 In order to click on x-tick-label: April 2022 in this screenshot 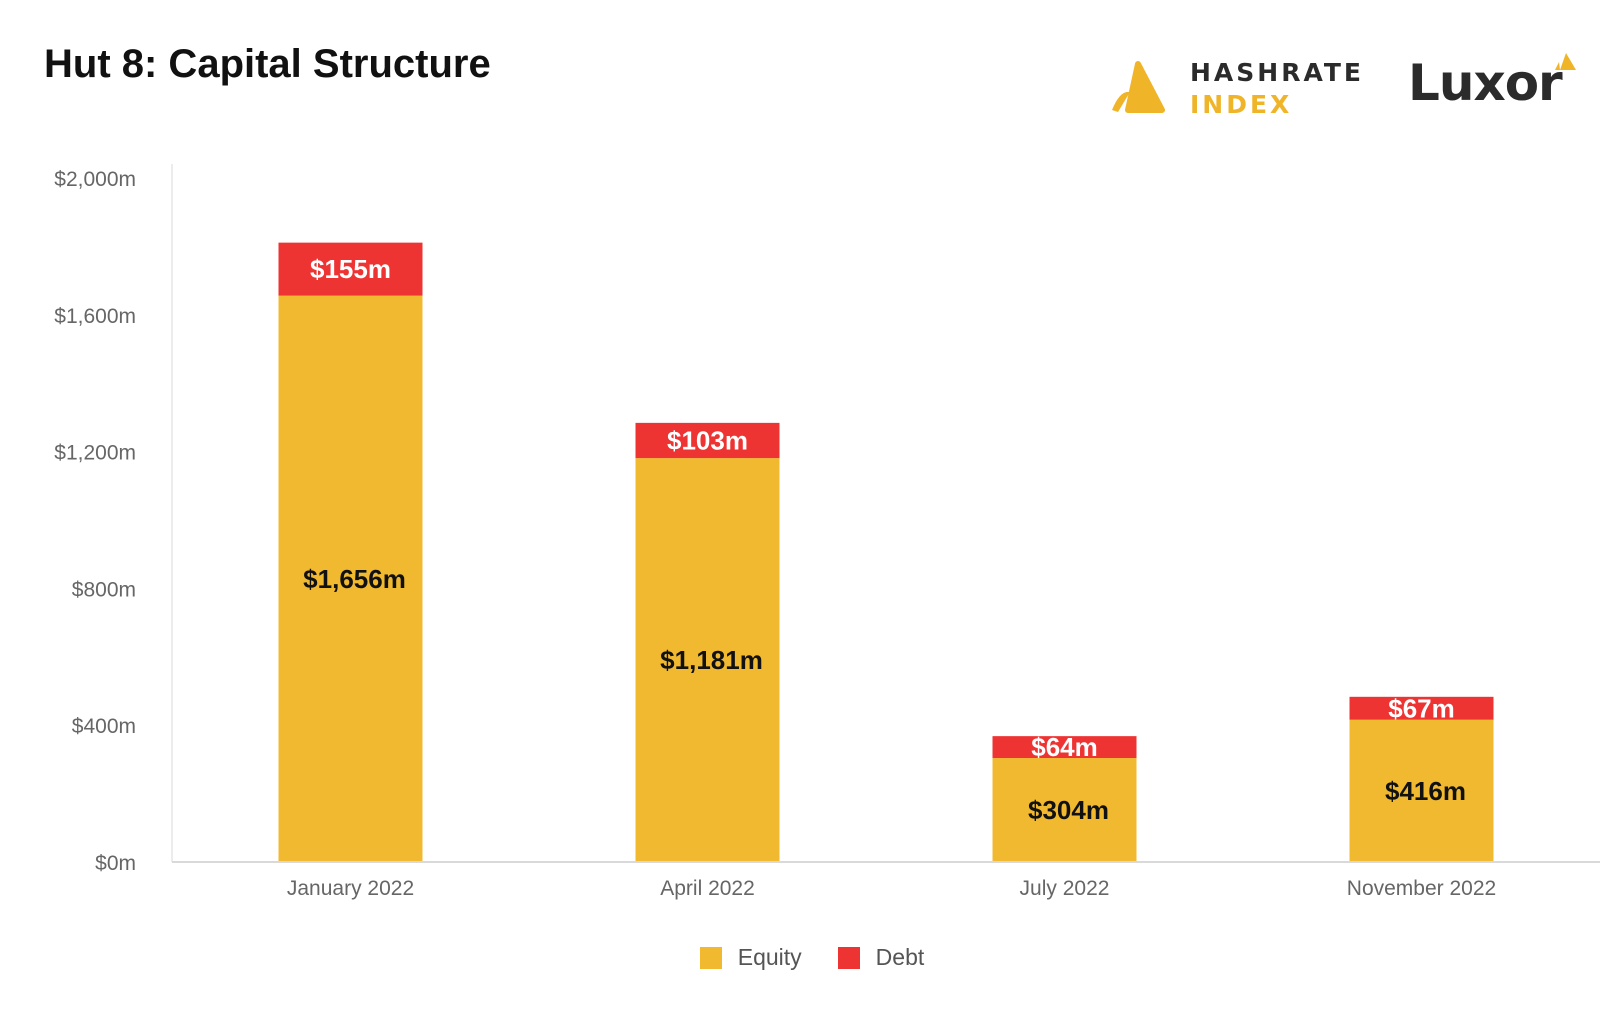, I will do `click(707, 888)`.